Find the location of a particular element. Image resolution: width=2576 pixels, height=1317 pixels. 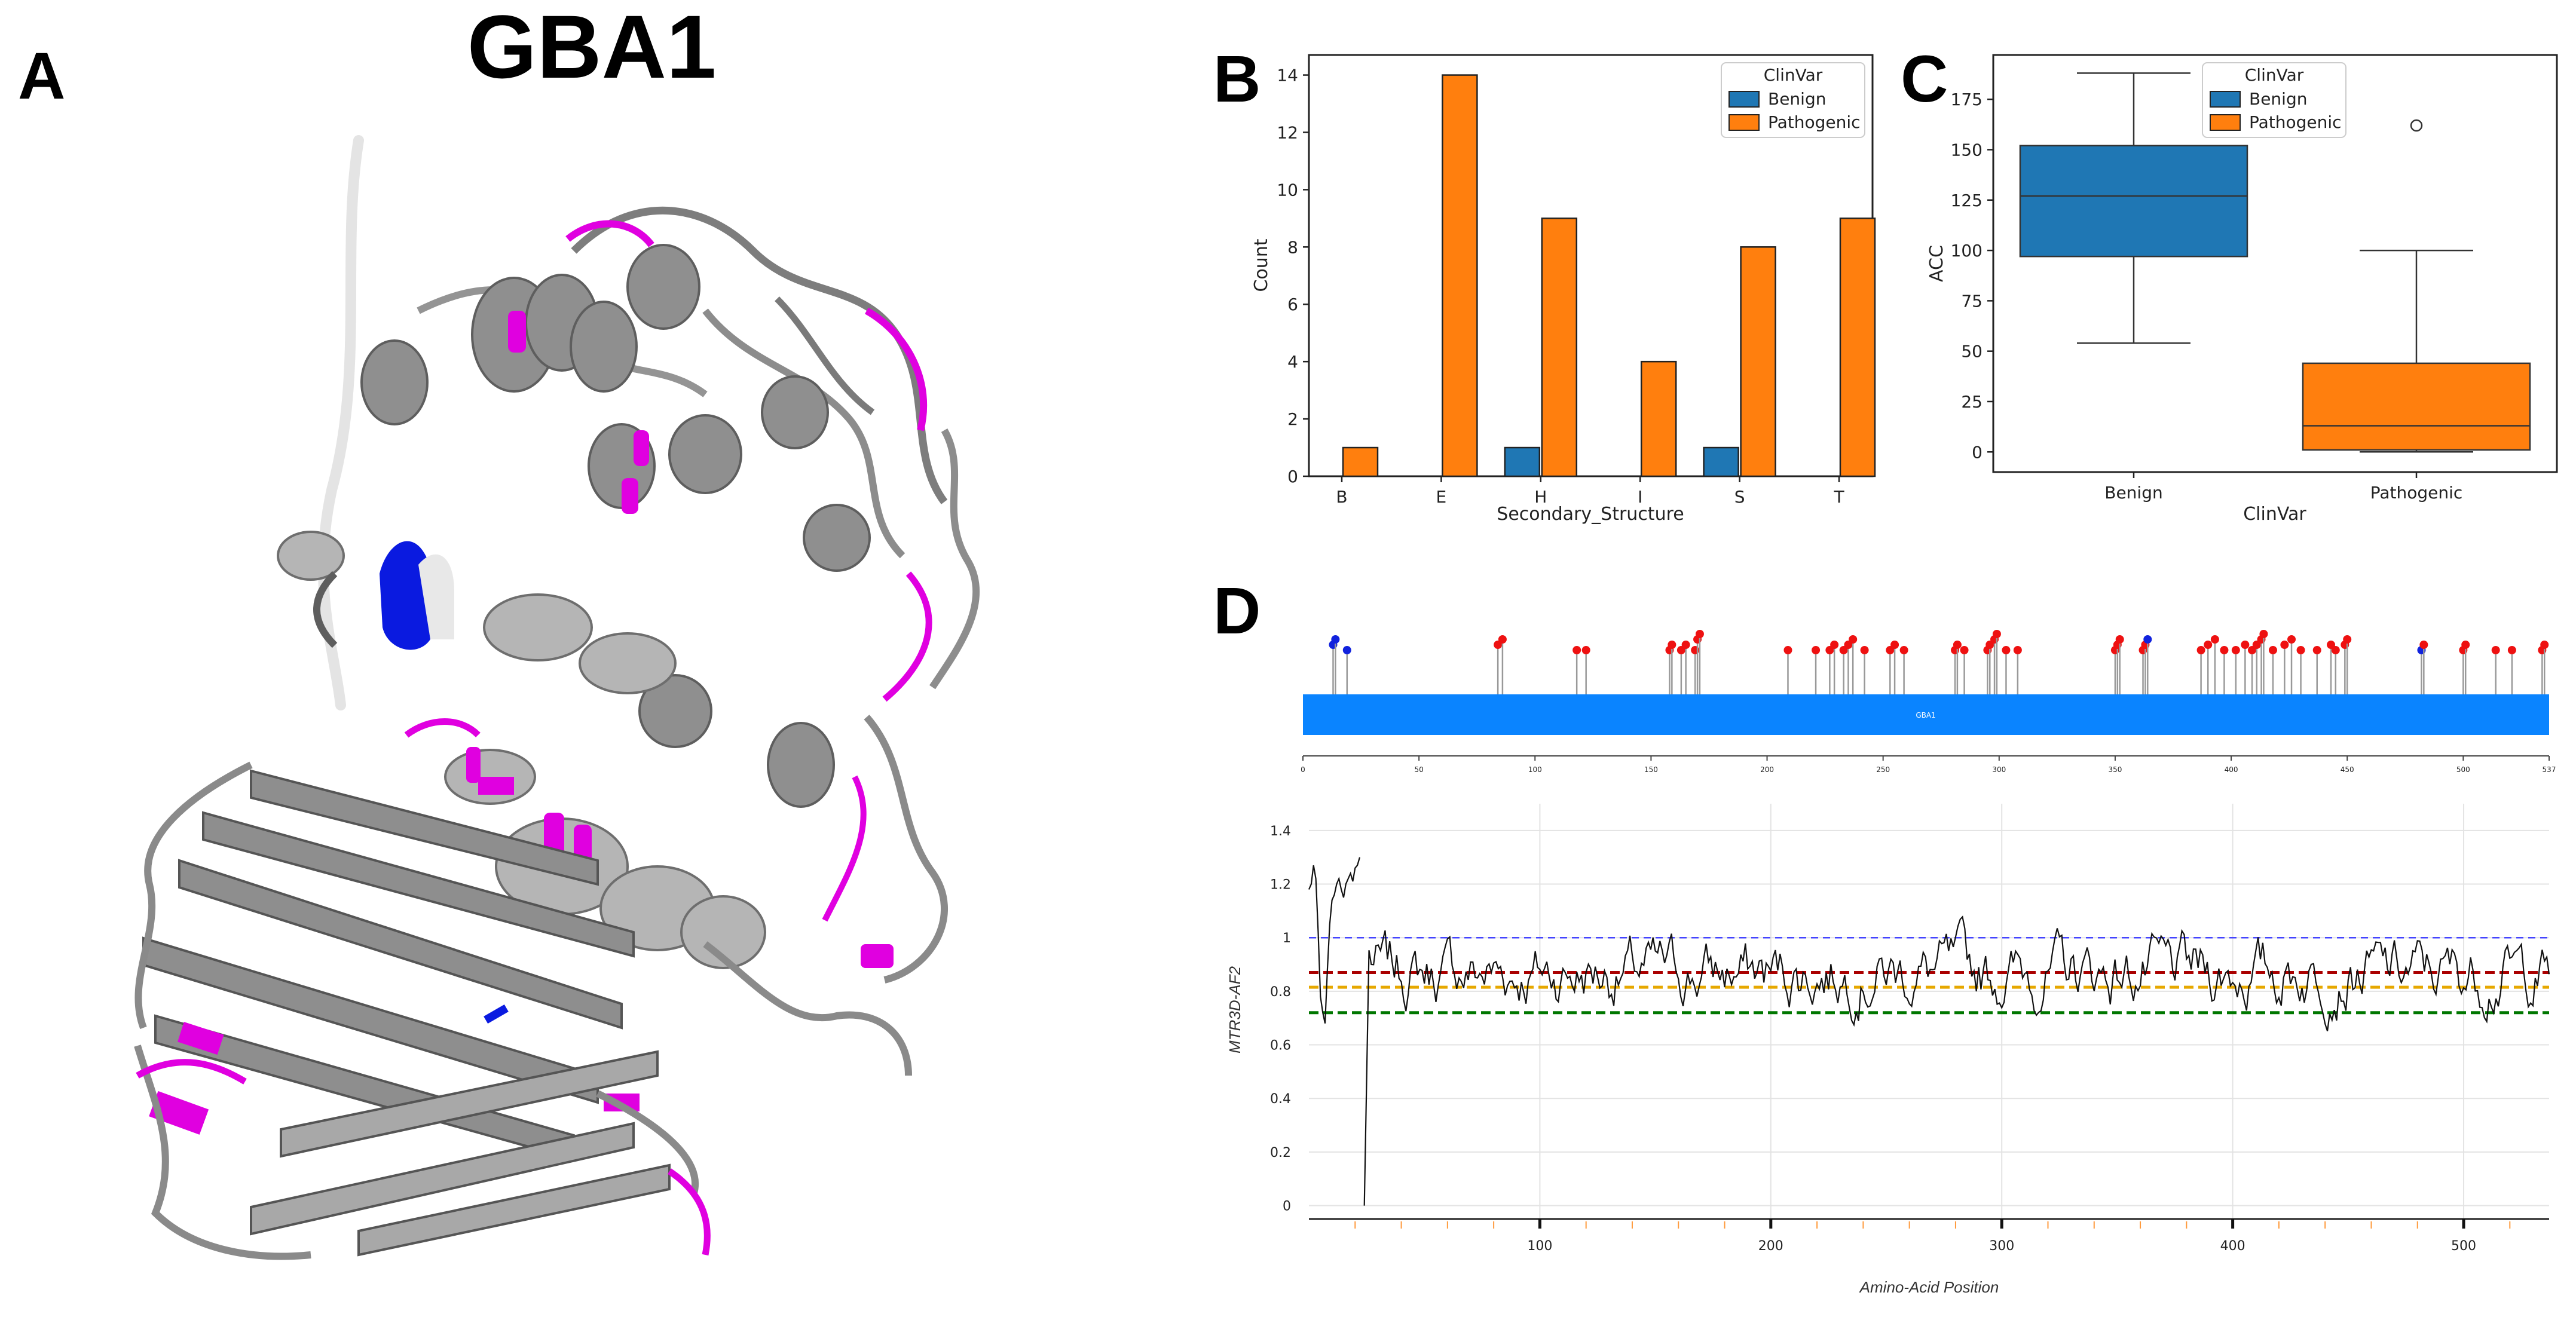

chart-b-xtick-label: E is located at coordinates (1441, 497).